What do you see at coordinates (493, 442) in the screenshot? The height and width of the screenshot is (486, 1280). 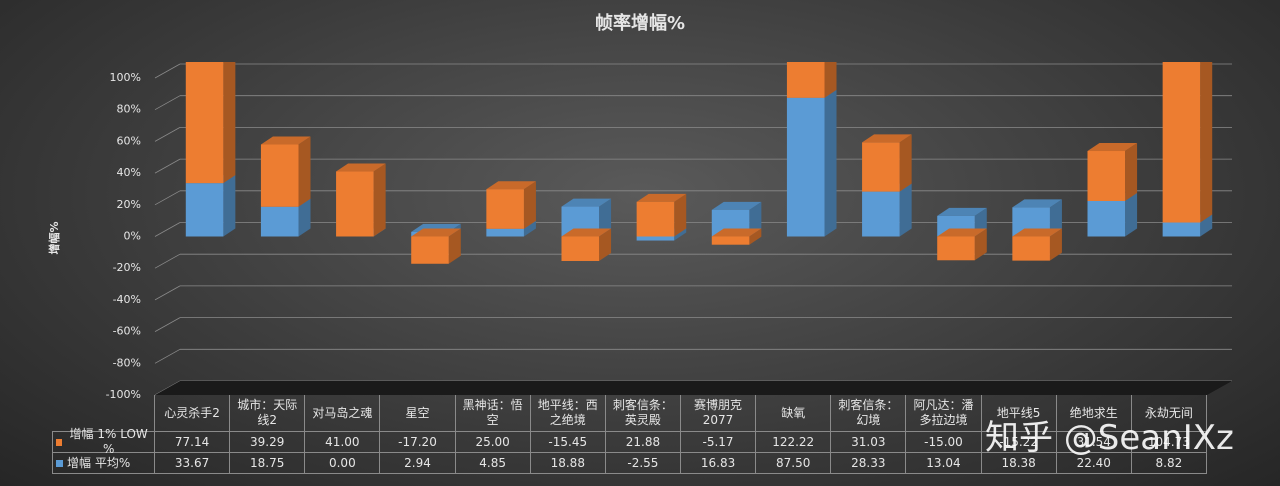 I see `value-label: 25.00` at bounding box center [493, 442].